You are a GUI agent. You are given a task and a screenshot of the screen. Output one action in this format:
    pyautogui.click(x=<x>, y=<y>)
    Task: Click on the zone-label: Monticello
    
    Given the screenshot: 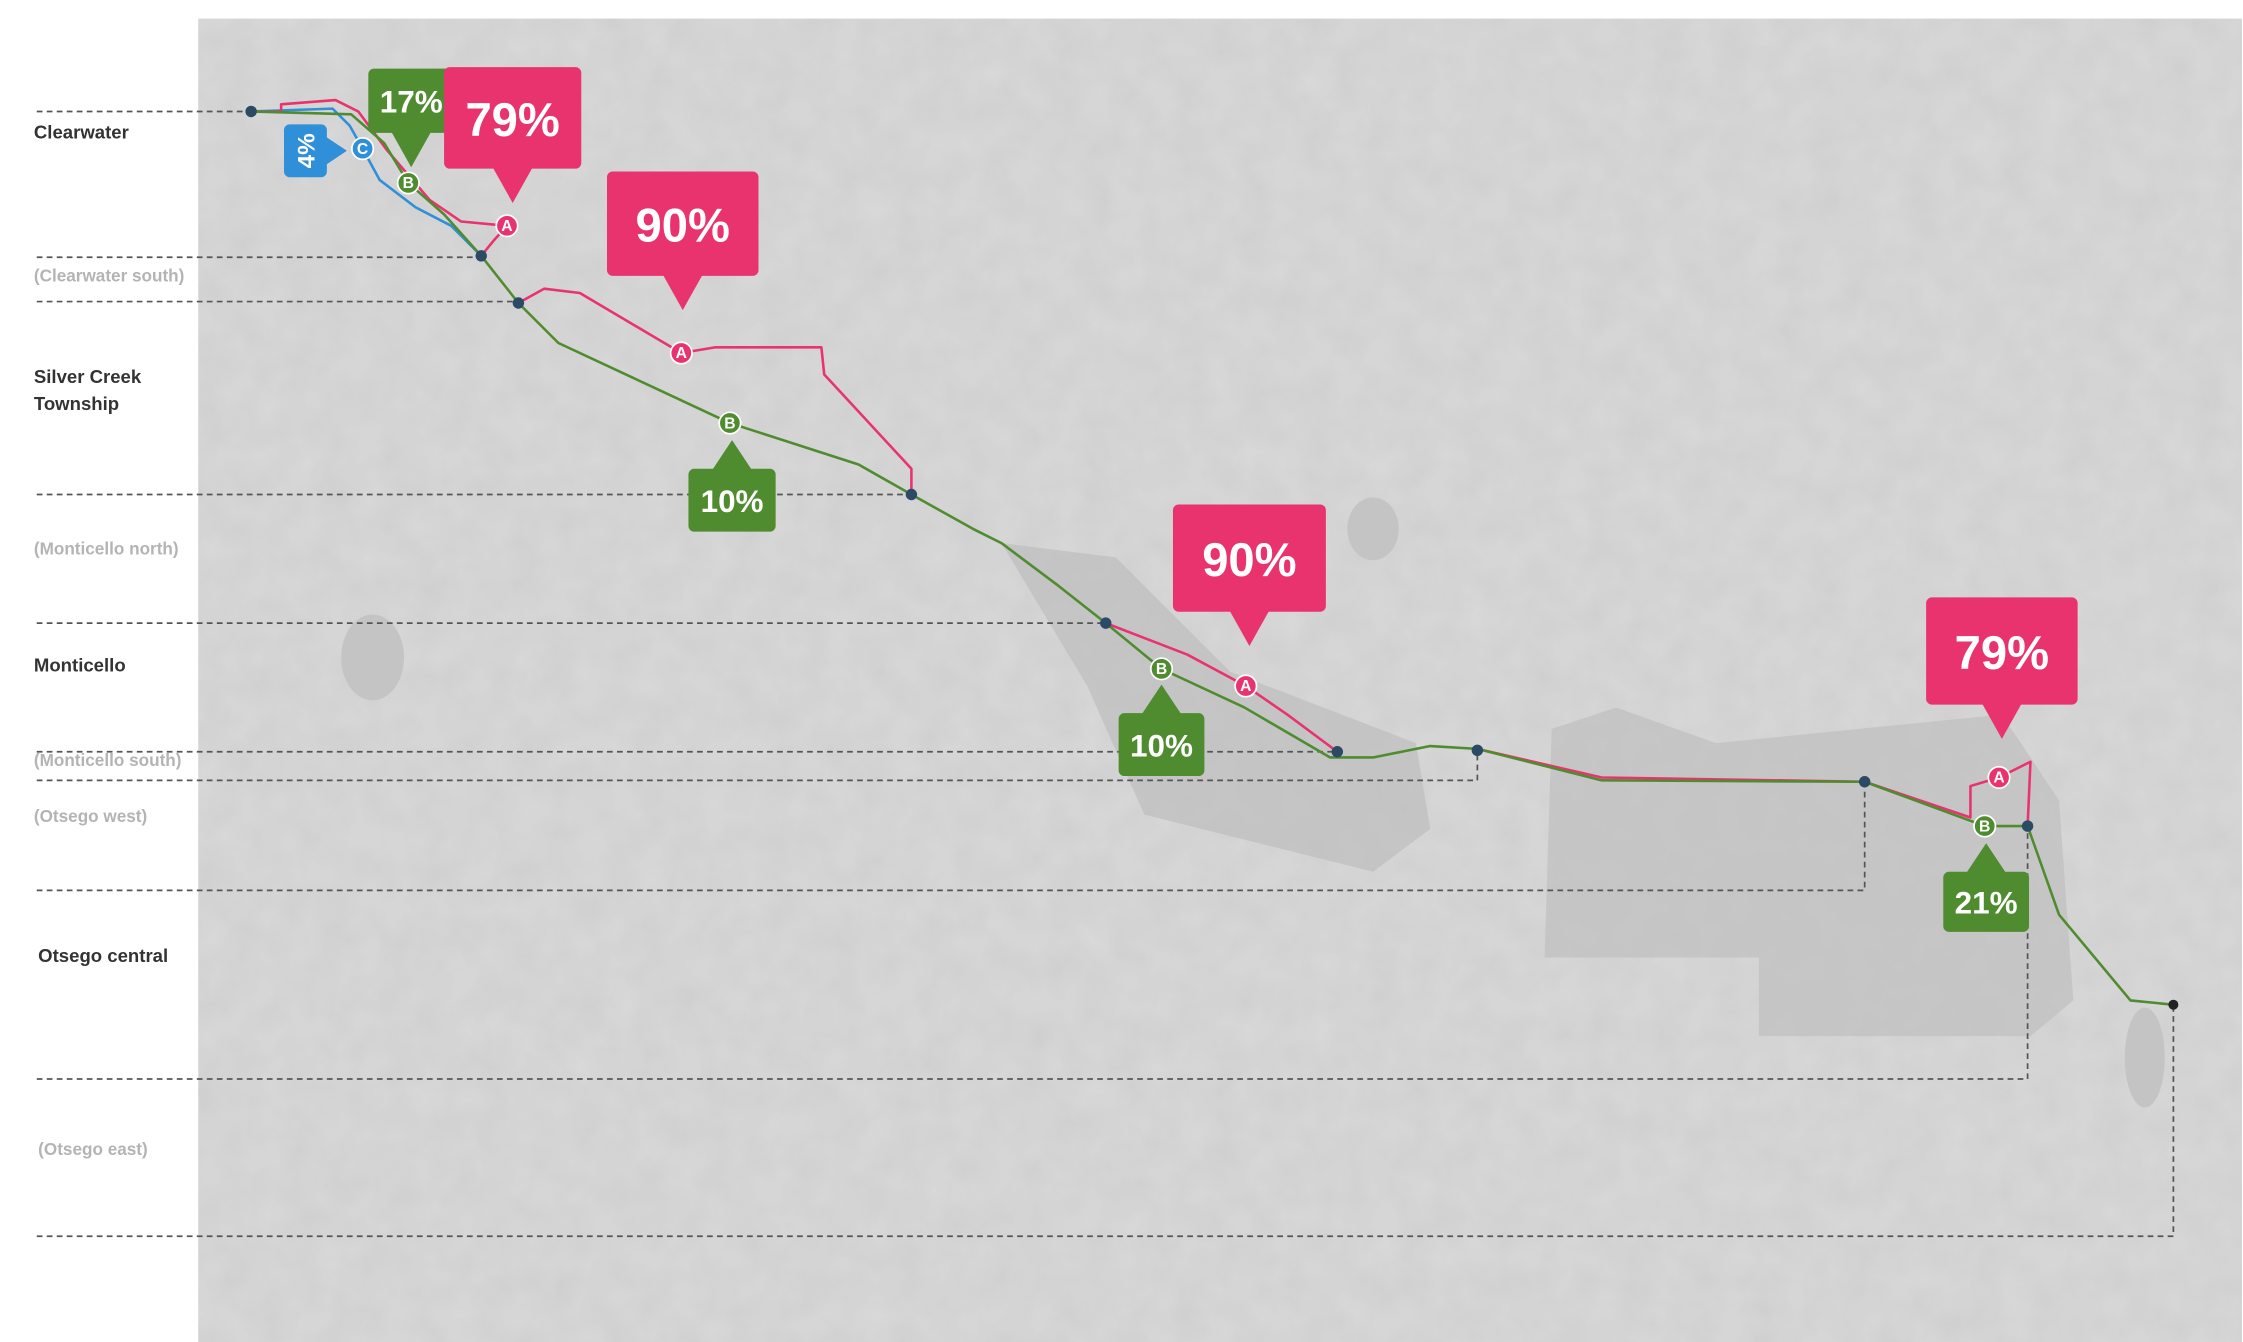 What is the action you would take?
    pyautogui.click(x=80, y=665)
    